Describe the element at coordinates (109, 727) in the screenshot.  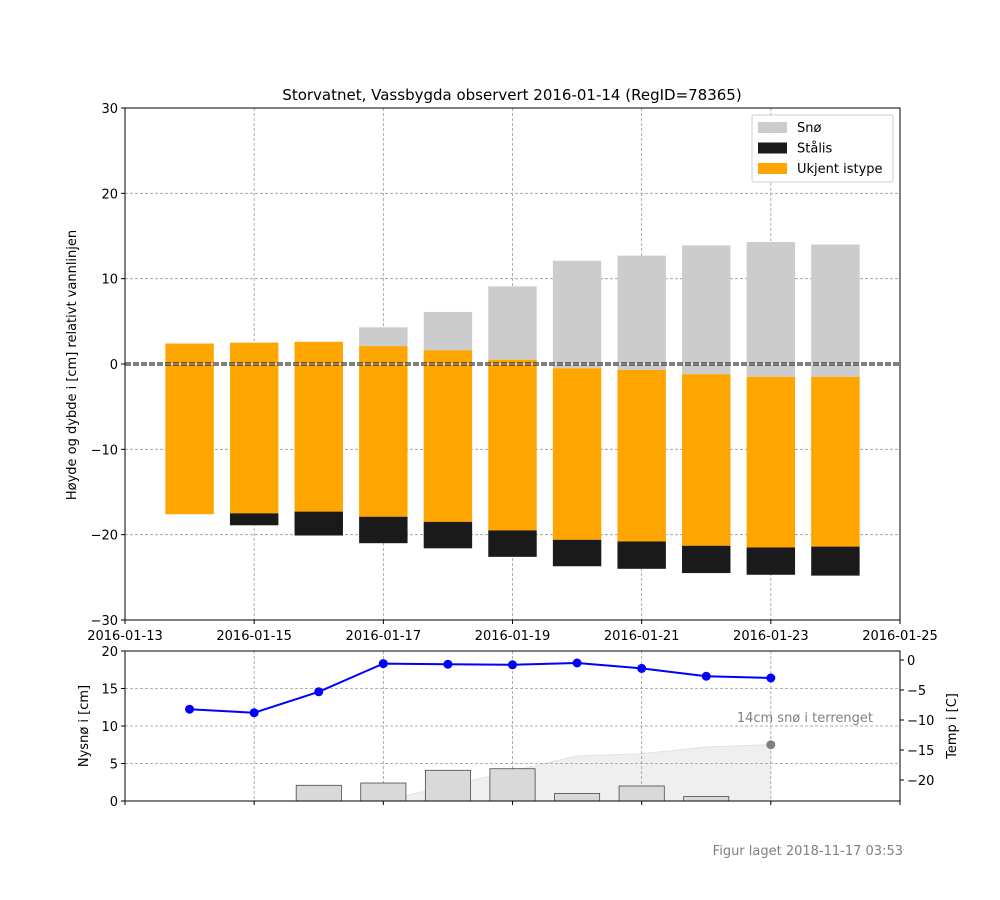
I see `new-snow-y-tick-label: 10` at that location.